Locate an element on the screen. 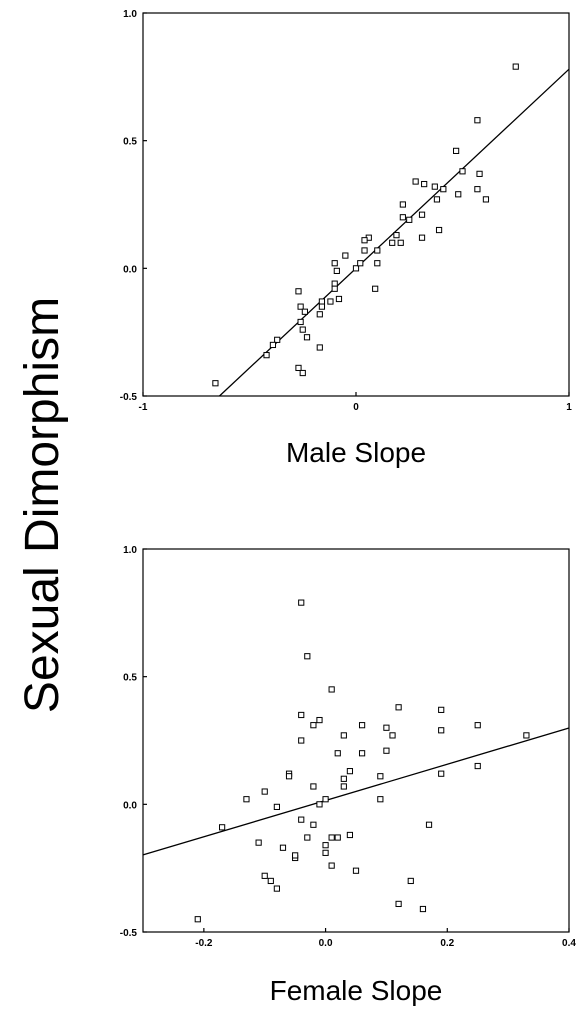 The height and width of the screenshot is (1010, 579). x-tick-label: 1 is located at coordinates (569, 407).